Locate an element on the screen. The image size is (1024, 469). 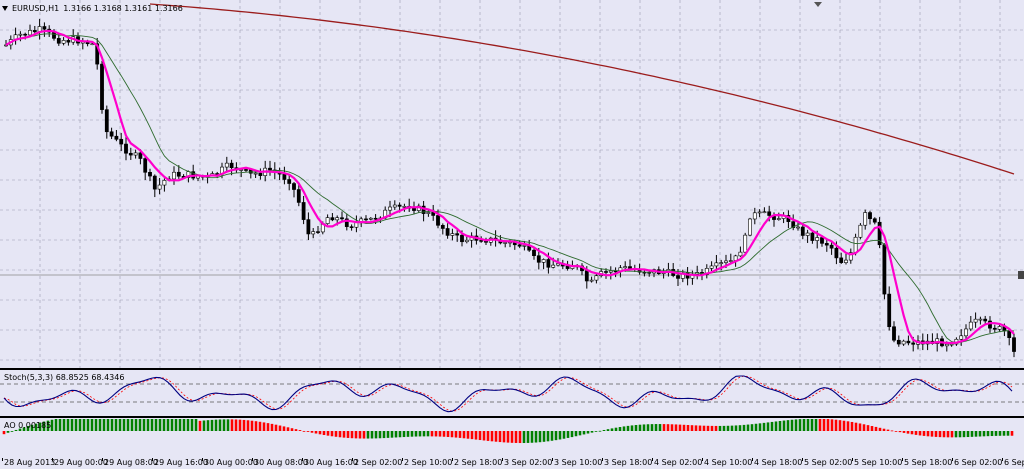
stochastic-pane: Stoch(5,3,3) 68.8525 68.4346 is located at coordinates (512, 393).